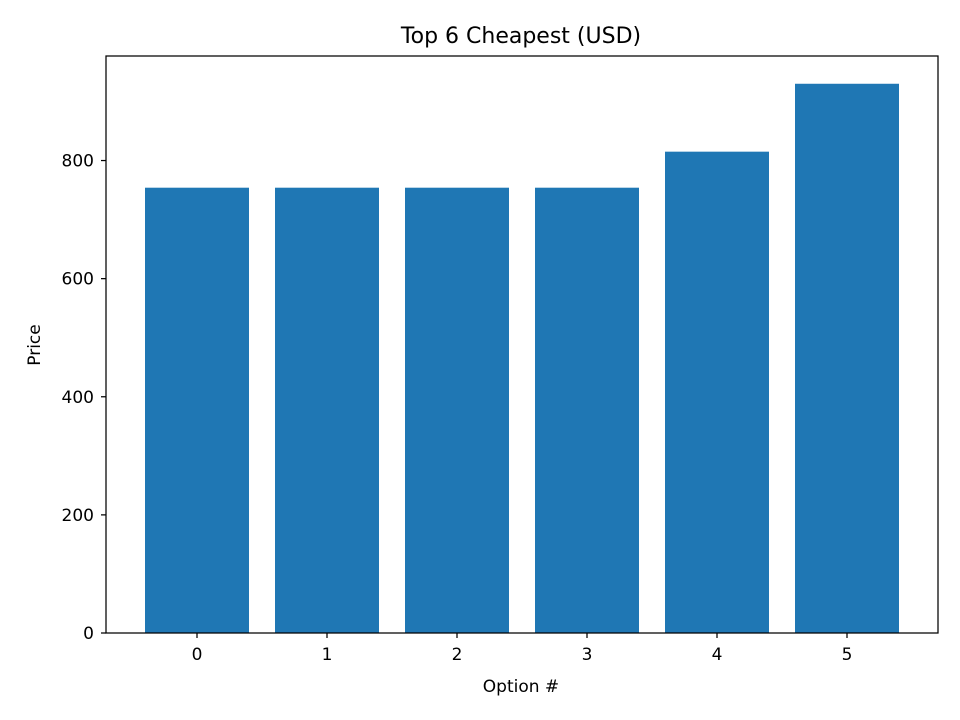 Image resolution: width=960 pixels, height=720 pixels. What do you see at coordinates (78, 398) in the screenshot?
I see `y-tick-label: 400` at bounding box center [78, 398].